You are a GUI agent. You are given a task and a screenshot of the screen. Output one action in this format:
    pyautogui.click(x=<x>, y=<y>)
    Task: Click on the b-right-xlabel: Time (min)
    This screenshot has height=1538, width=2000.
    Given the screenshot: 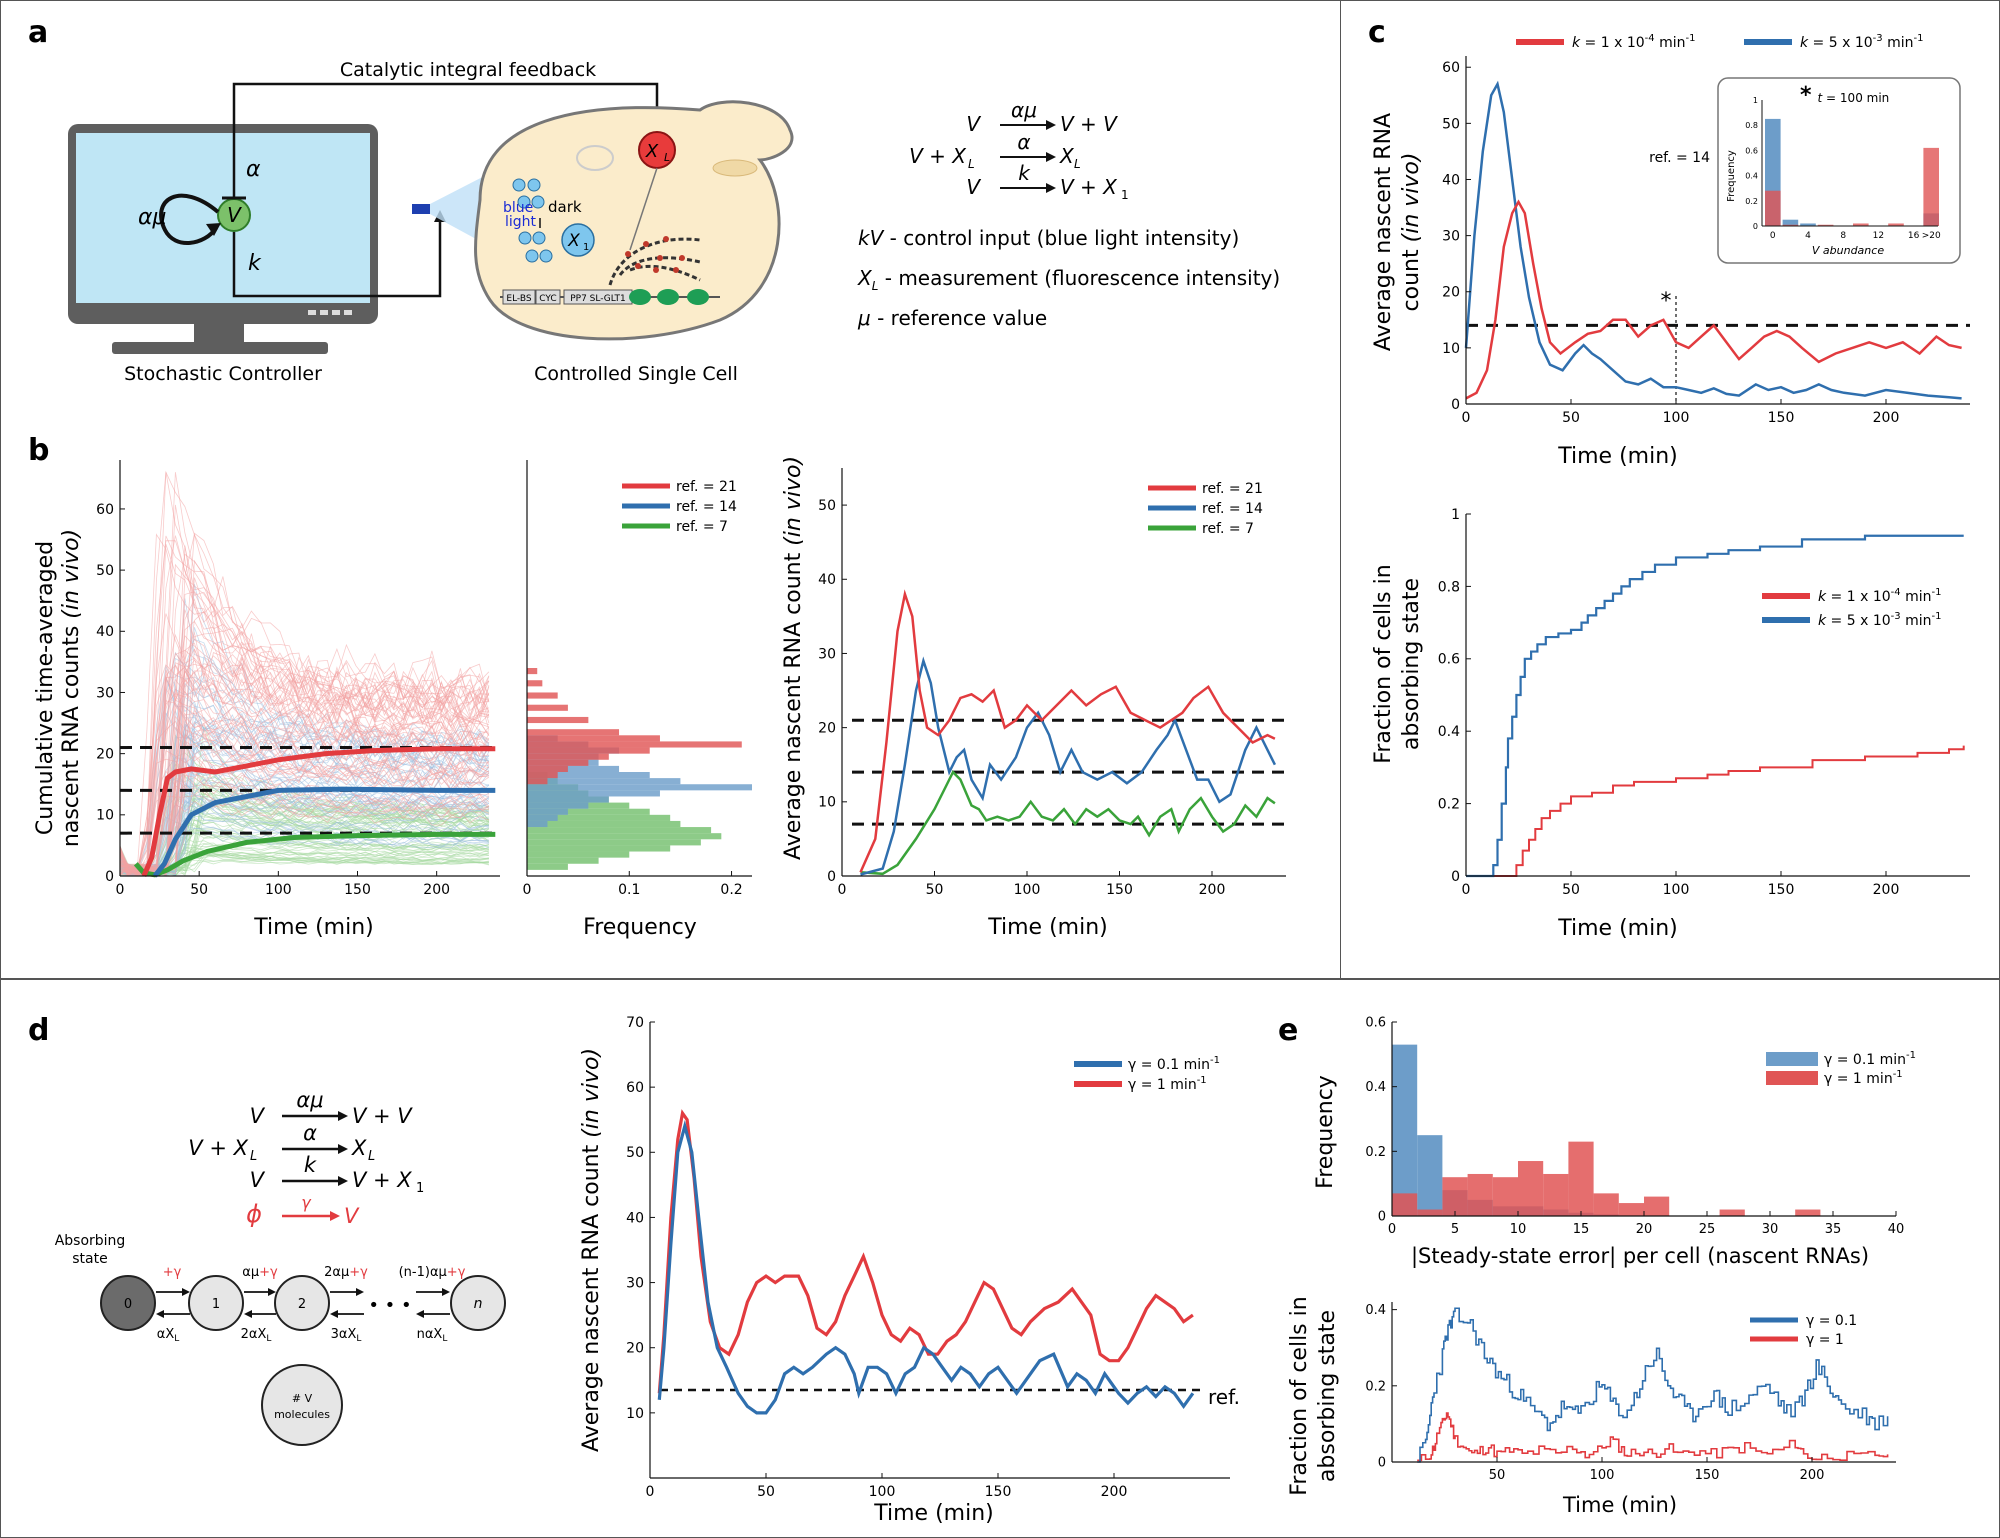 What is the action you would take?
    pyautogui.click(x=1047, y=927)
    